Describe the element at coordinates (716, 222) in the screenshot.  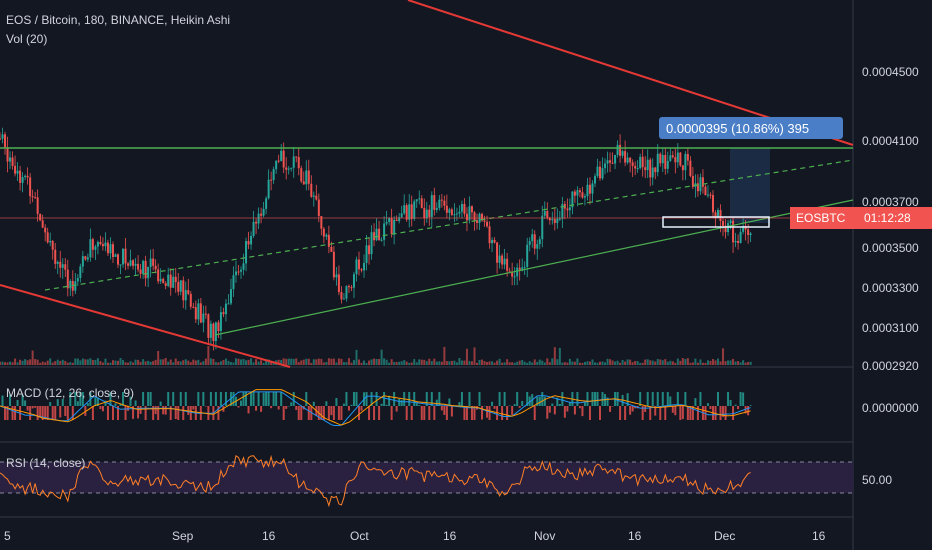
I see `target-zone-box` at that location.